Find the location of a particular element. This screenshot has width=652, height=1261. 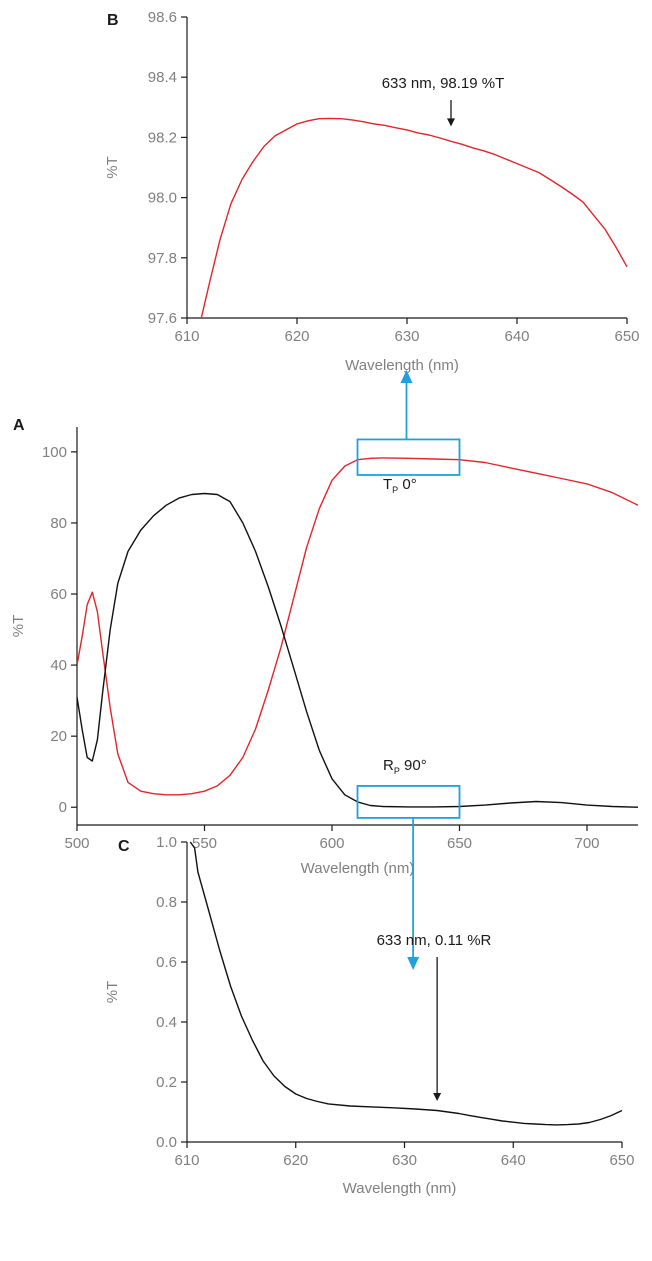

callout-box-bottom is located at coordinates (408, 802).